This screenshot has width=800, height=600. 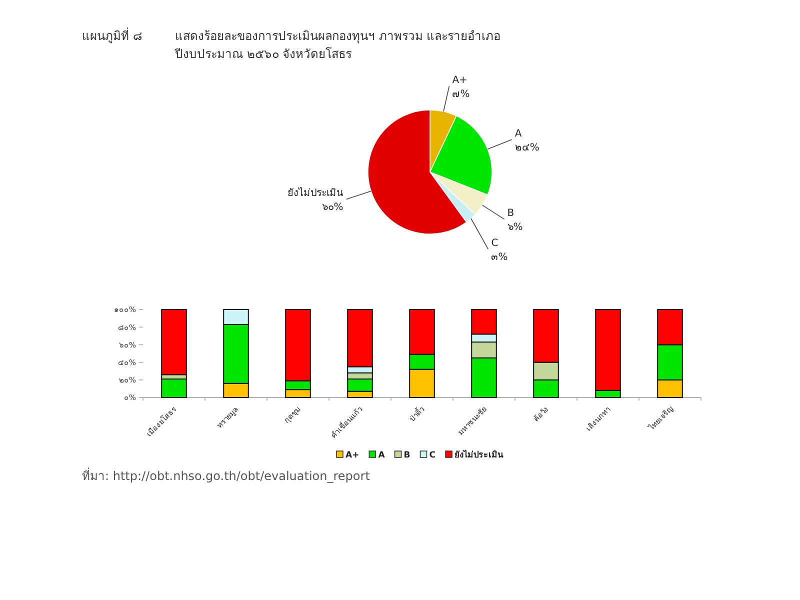 I want to click on data-label: ๖%, so click(x=515, y=228).